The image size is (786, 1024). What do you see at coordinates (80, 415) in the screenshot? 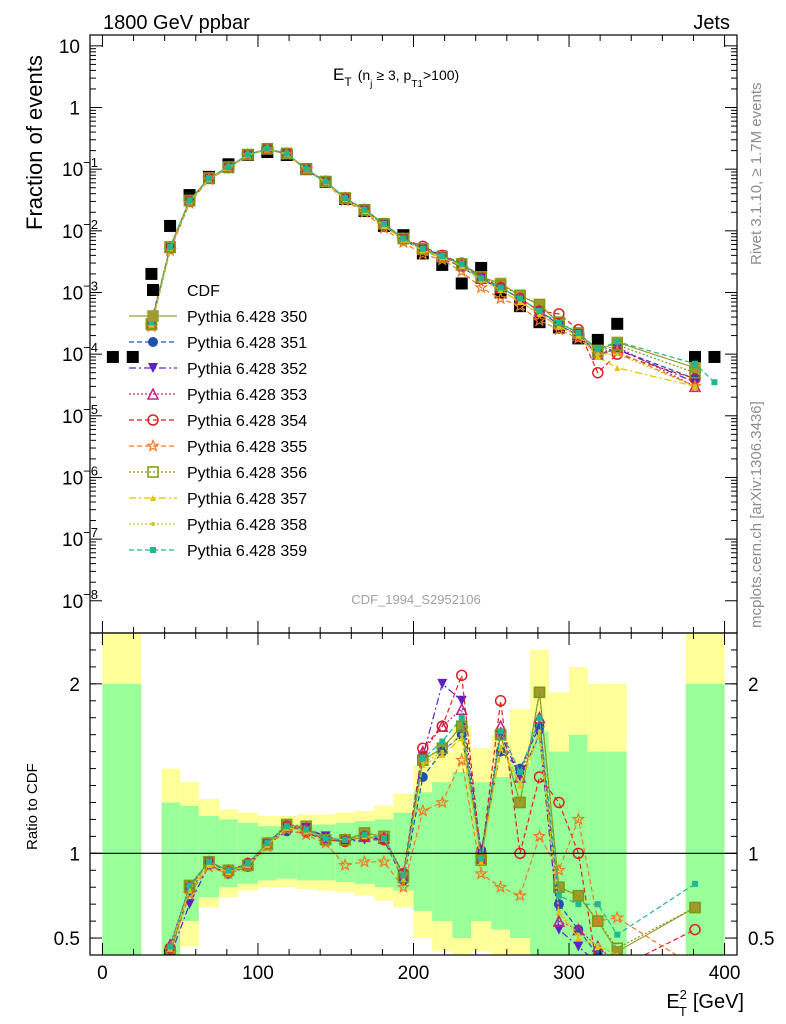
I see `main-y-tick-label: 10⁻⁵` at bounding box center [80, 415].